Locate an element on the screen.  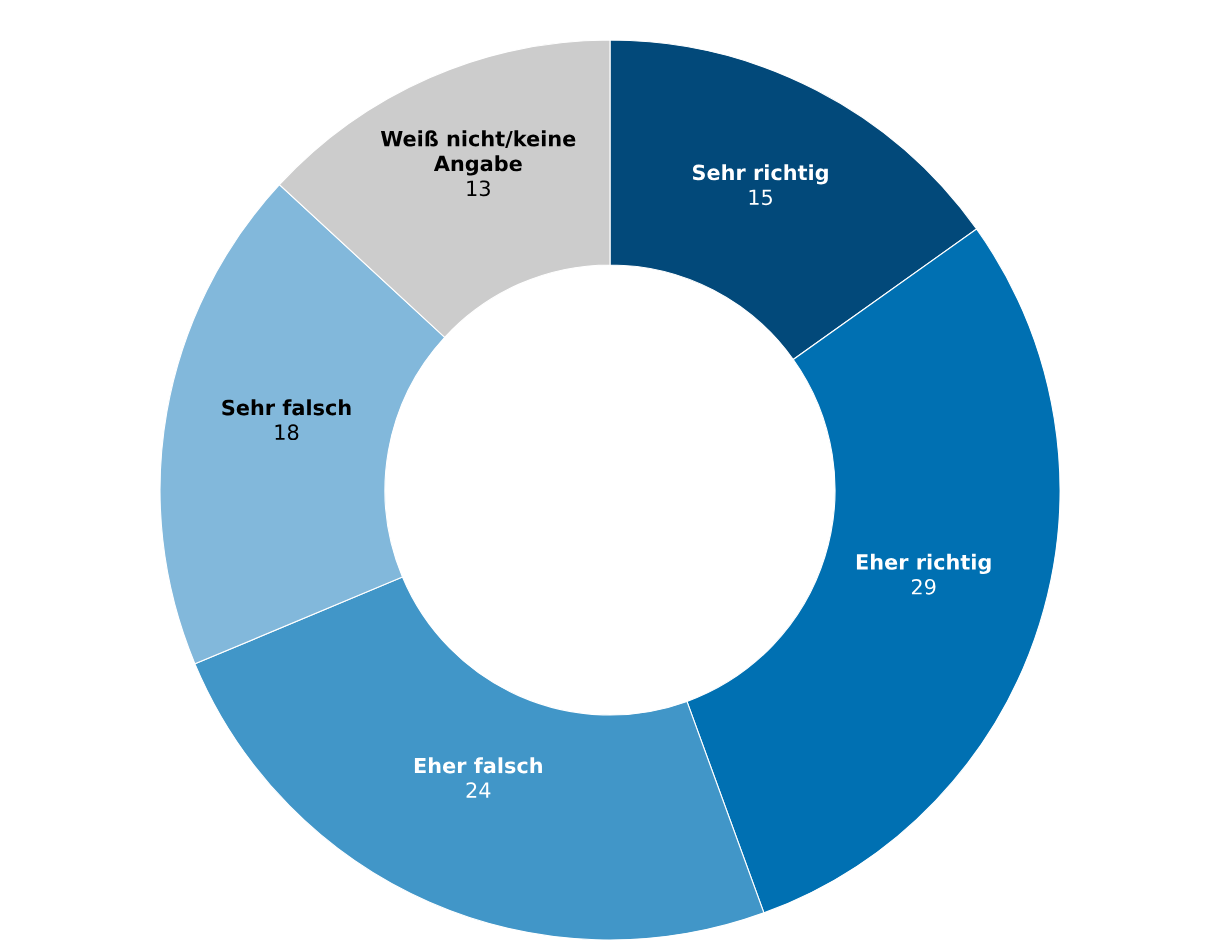
data-label: 24 is located at coordinates (478, 790).